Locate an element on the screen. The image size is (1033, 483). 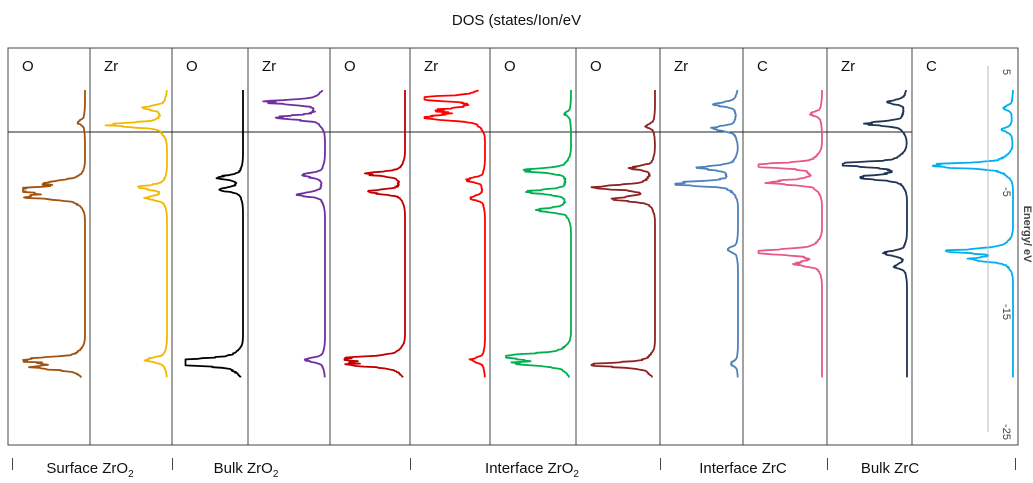
group-label-name: Interface ZrC is located at coordinates (743, 468).